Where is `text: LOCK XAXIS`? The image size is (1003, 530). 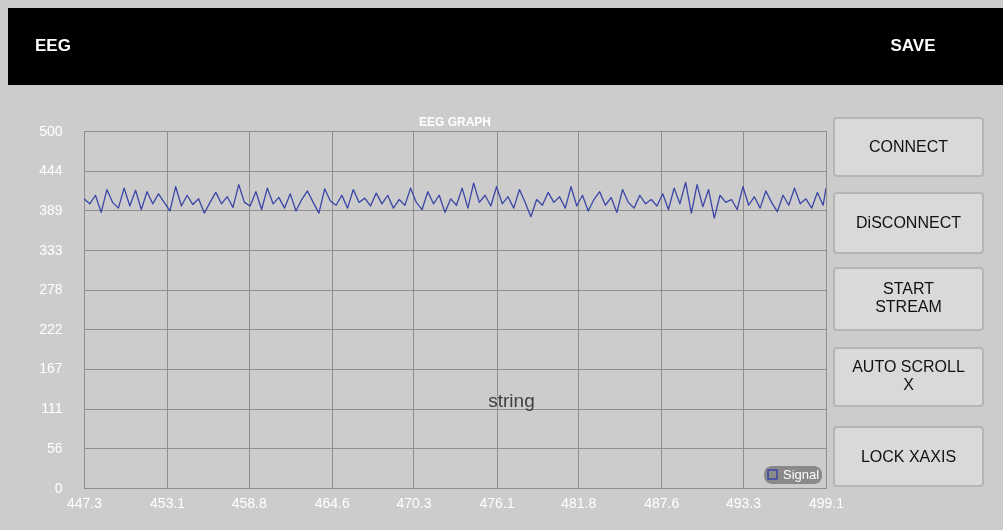
text: LOCK XAXIS is located at coordinates (908, 456).